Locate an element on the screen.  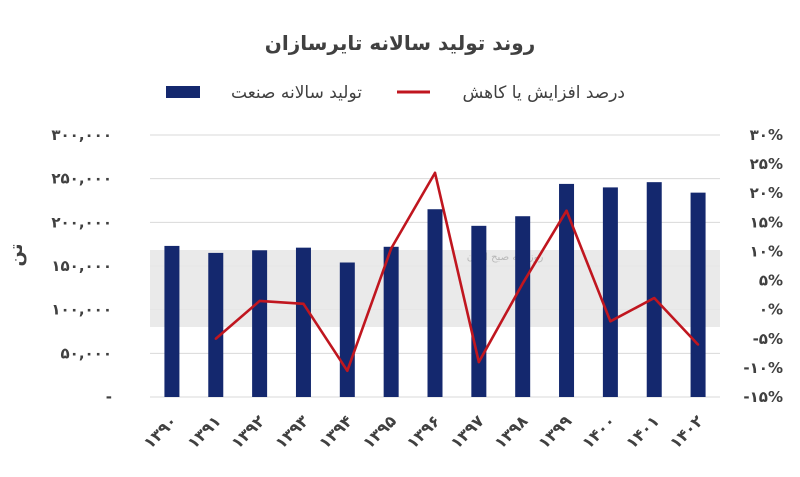
watermark-text: روزنامه صبح ایران is located at coordinates (505, 257).